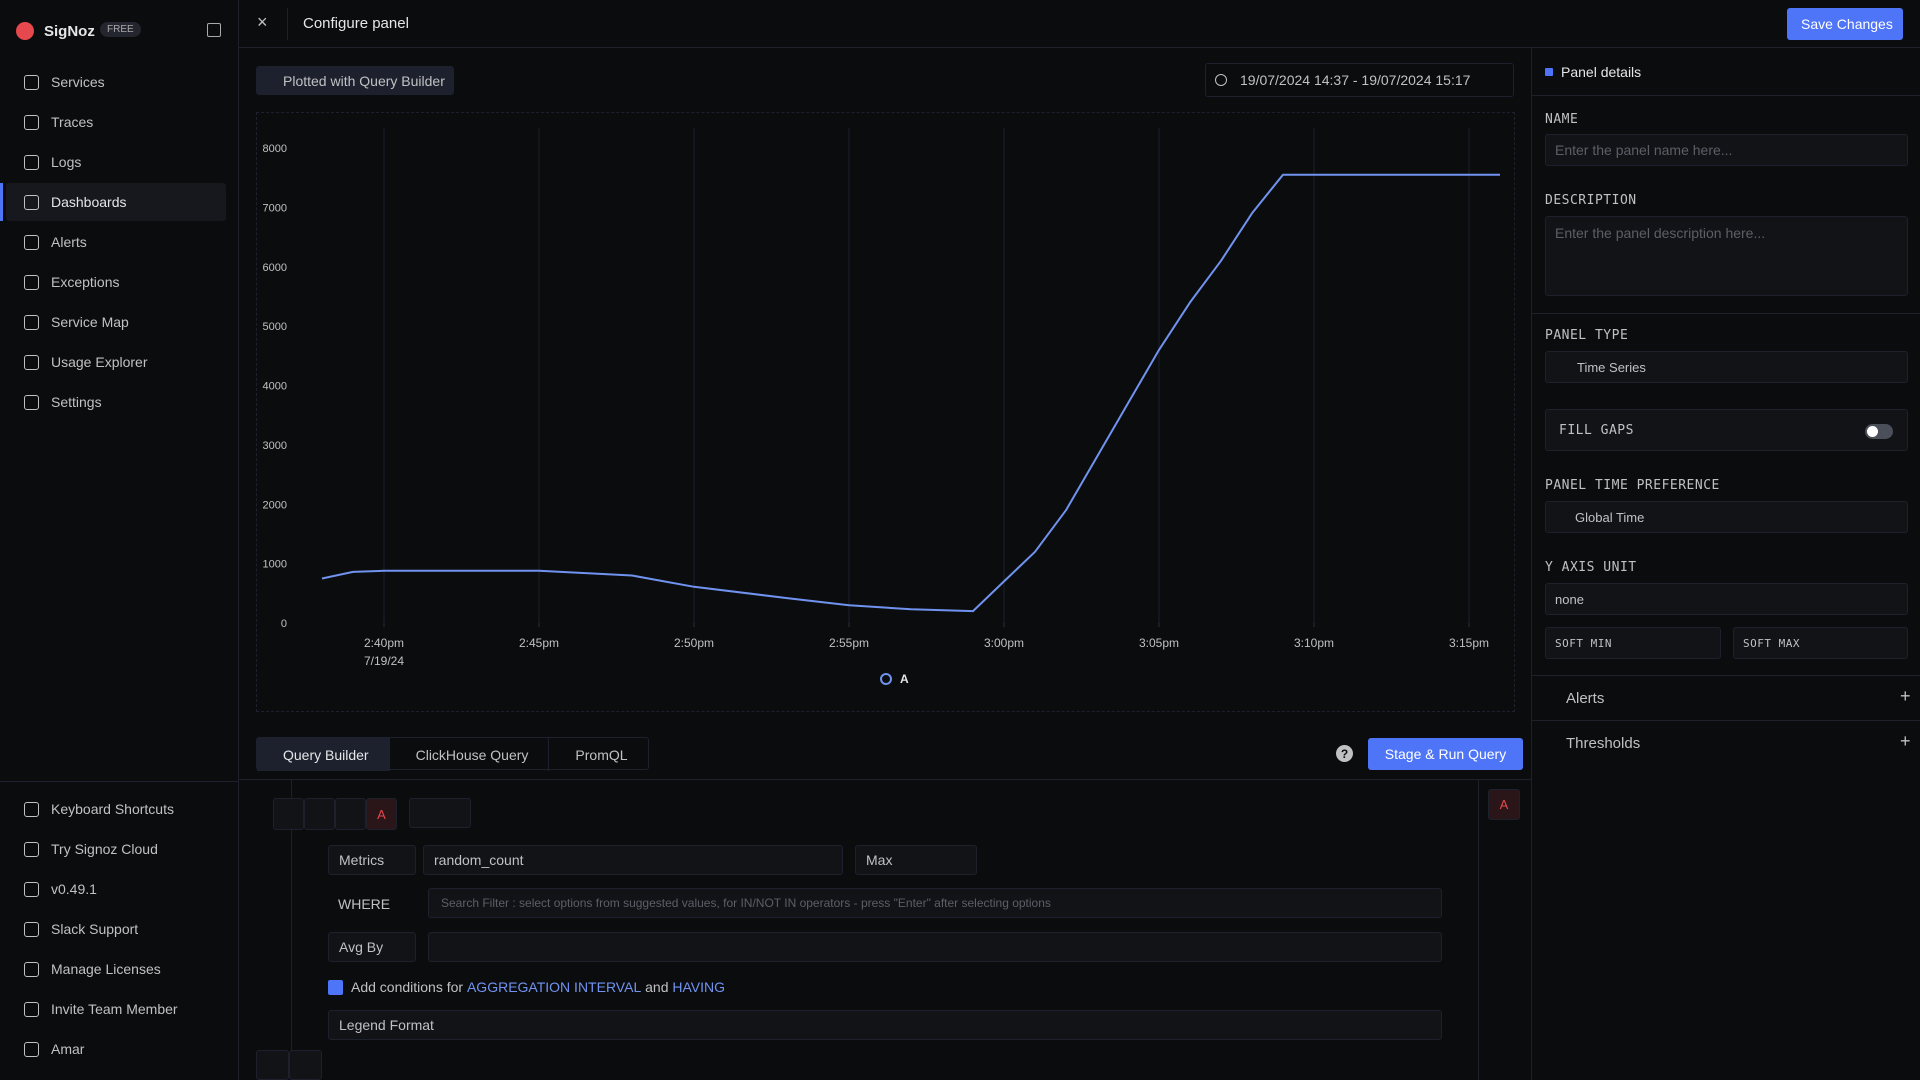  Describe the element at coordinates (1569, 599) in the screenshot. I see `y-axis-unit: none` at that location.